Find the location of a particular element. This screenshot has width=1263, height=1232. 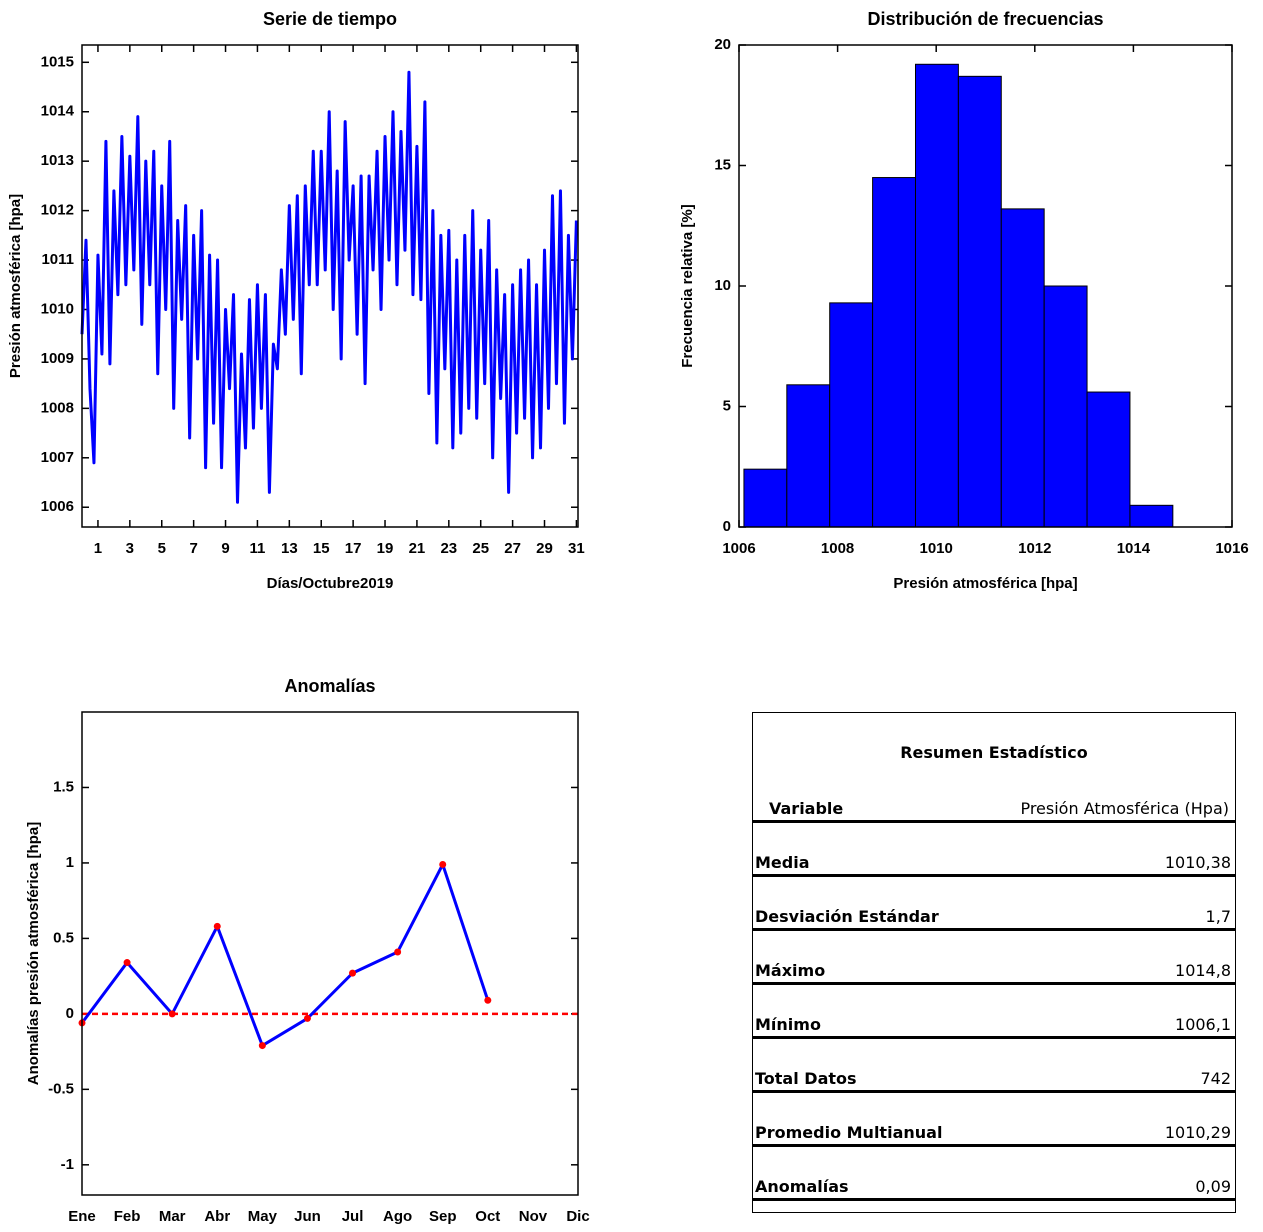

y-axis-label: Frecuencia relativa [%] is located at coordinates (687, 285).